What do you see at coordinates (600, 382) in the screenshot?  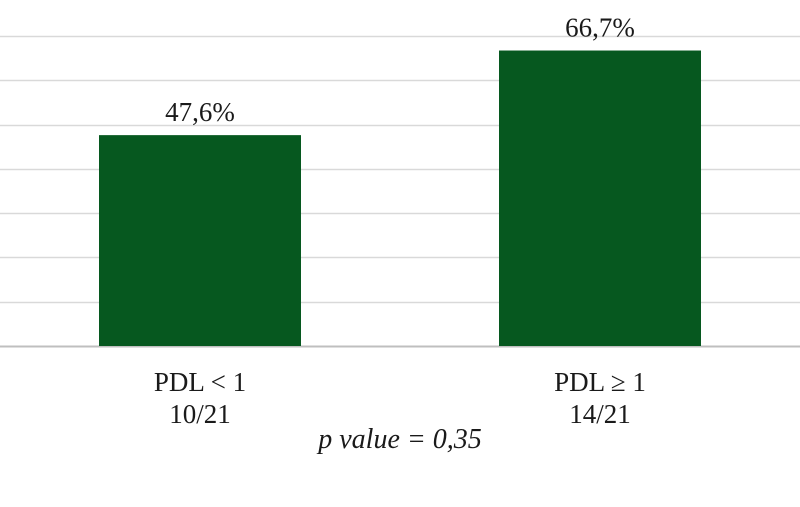 I see `category-label-2: PDL ≥ 1` at bounding box center [600, 382].